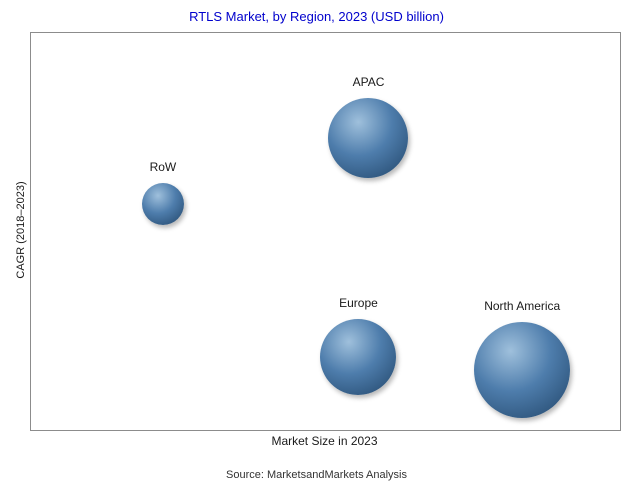  I want to click on source-note: Source: MarketsandMarkets Analysis, so click(316, 475).